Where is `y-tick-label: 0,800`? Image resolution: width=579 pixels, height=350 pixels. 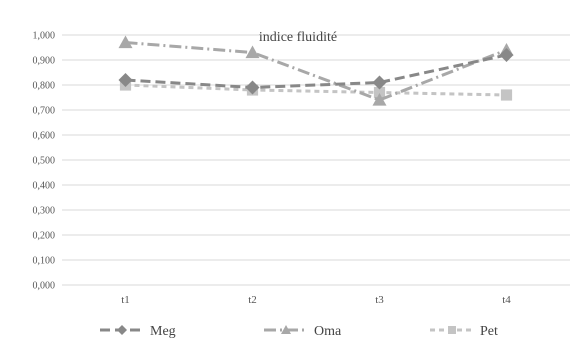 y-tick-label: 0,800 is located at coordinates (44, 86).